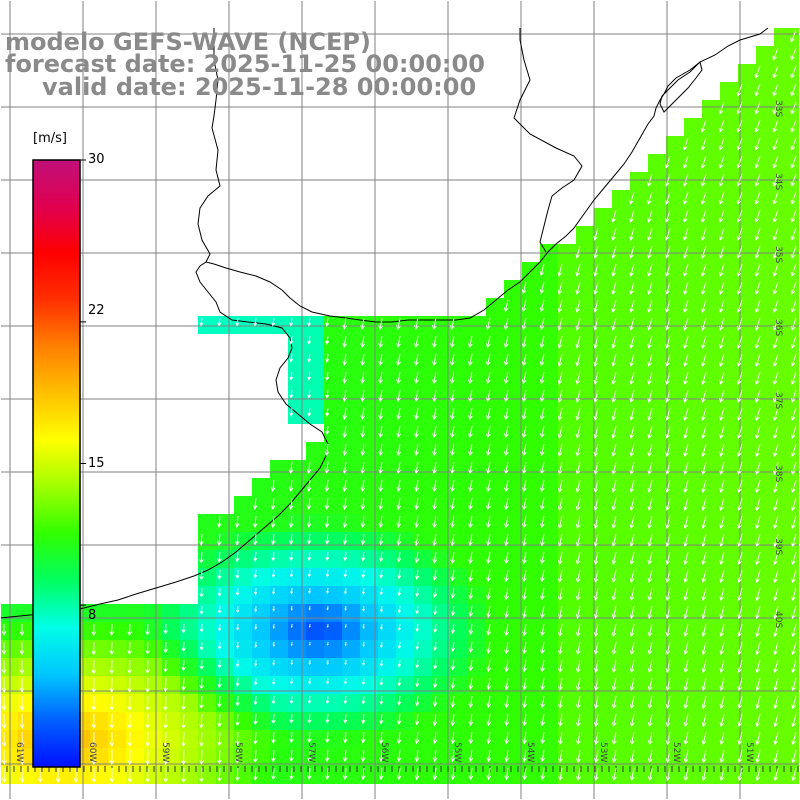  Describe the element at coordinates (92, 752) in the screenshot. I see `longitude-label: 60W` at that location.